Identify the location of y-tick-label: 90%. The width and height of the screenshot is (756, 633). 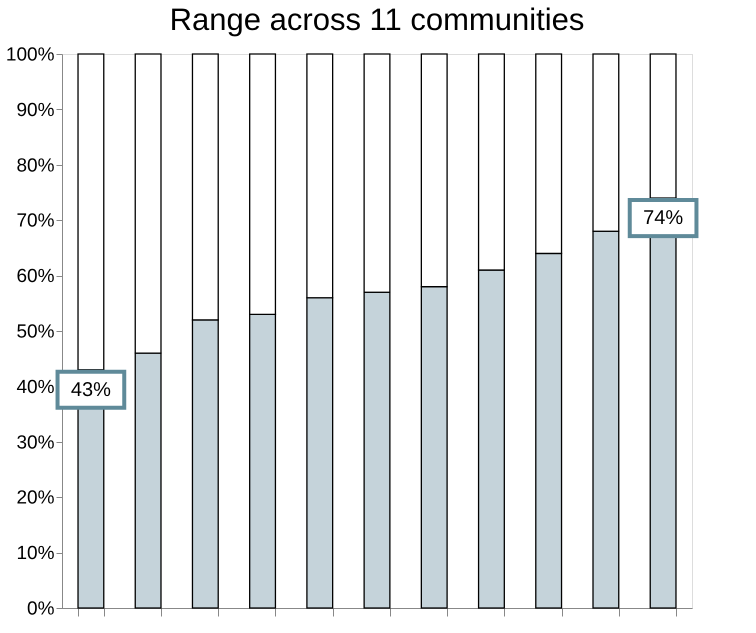
(35, 110).